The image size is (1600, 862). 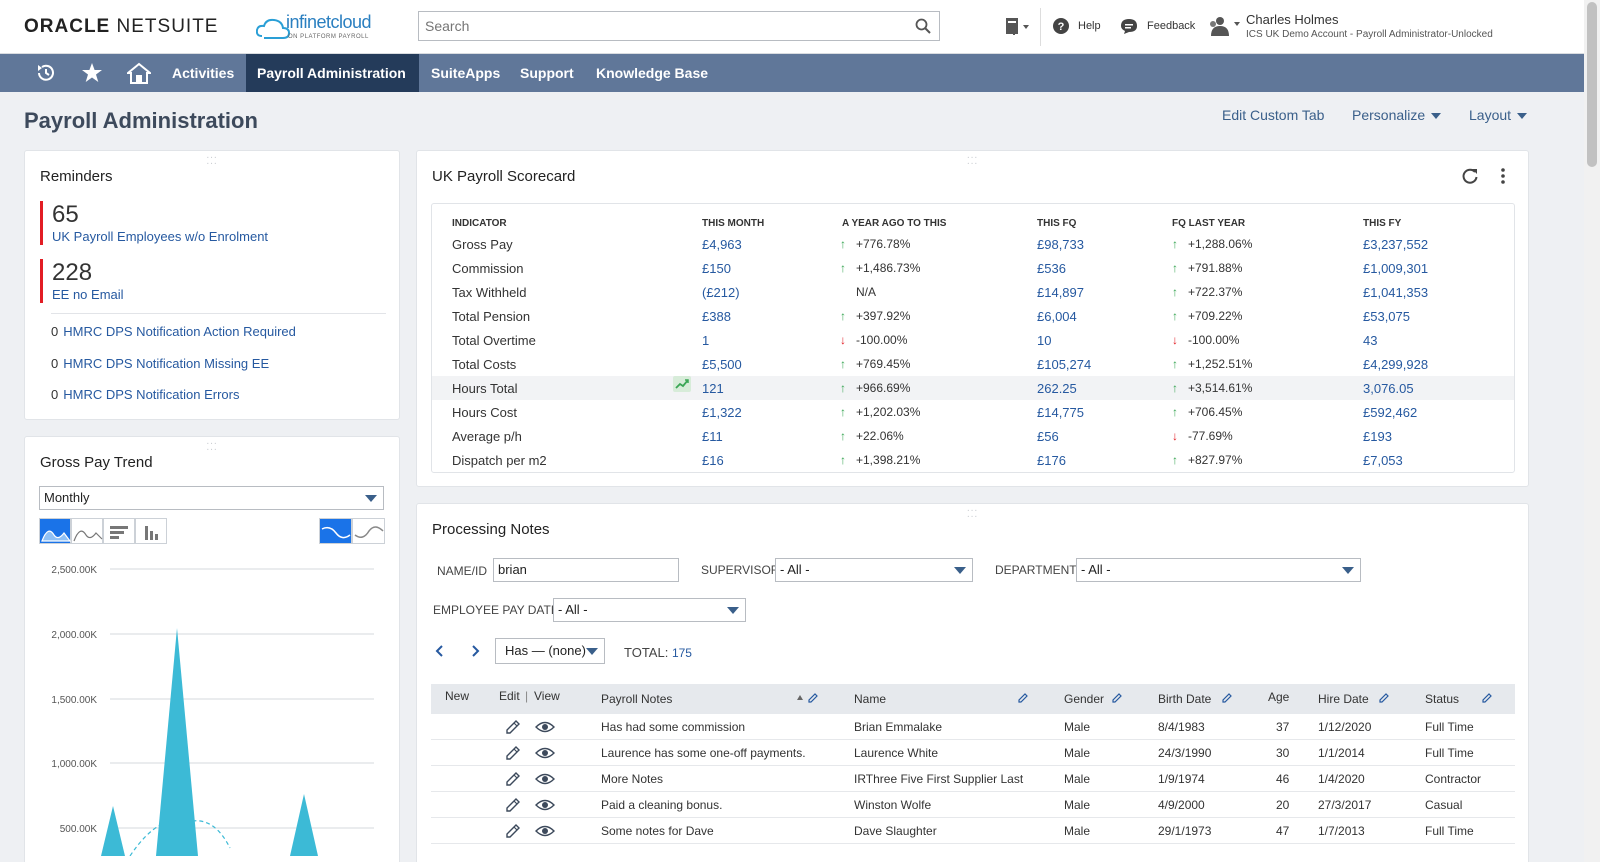 What do you see at coordinates (1377, 436) in the screenshot?
I see `scorecard-cell-fy: £193` at bounding box center [1377, 436].